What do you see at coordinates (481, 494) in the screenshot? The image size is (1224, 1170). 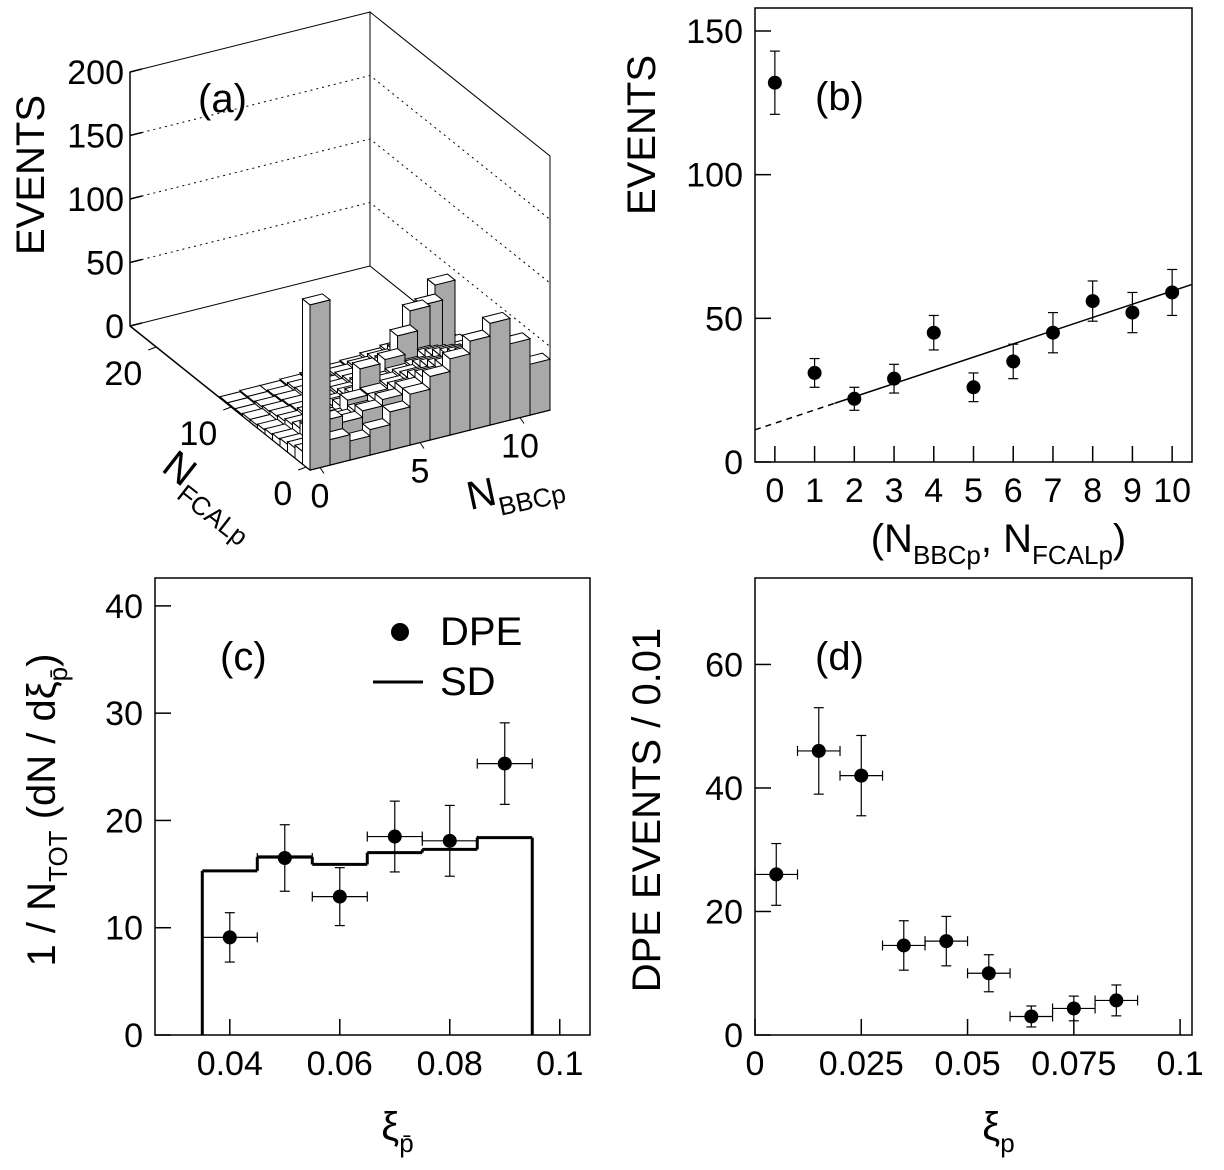 I see `label-part: N` at bounding box center [481, 494].